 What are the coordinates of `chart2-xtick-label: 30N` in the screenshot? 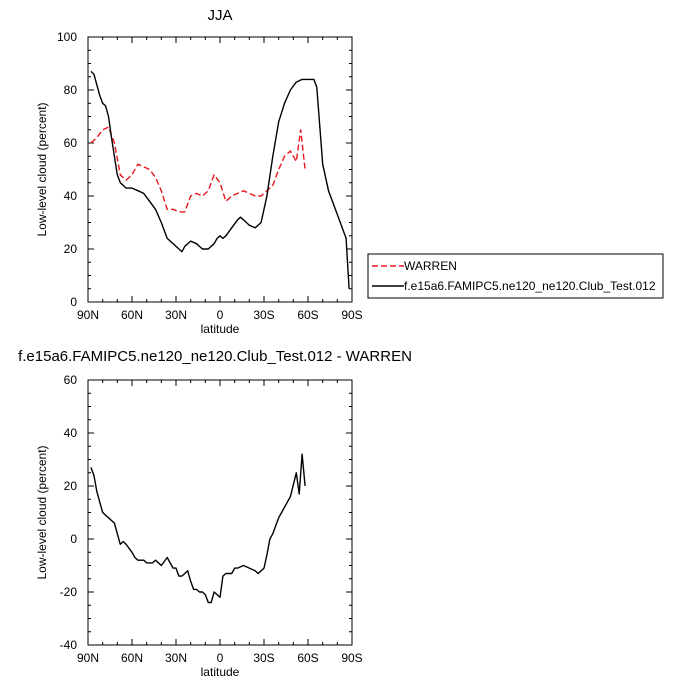 It's located at (176, 658).